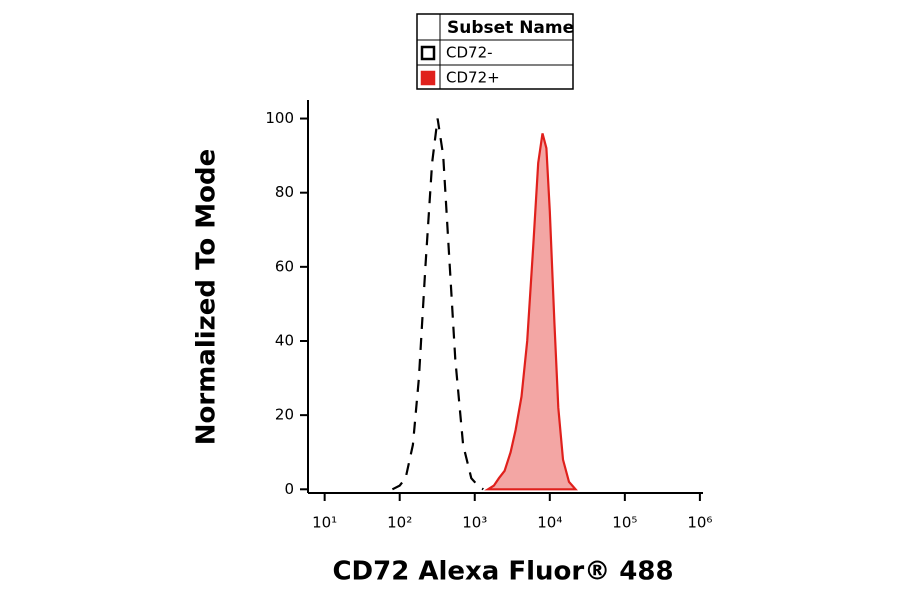 The width and height of the screenshot is (900, 598). Describe the element at coordinates (502, 572) in the screenshot. I see `x-axis-label: CD72 Alexa Fluor® 488` at that location.